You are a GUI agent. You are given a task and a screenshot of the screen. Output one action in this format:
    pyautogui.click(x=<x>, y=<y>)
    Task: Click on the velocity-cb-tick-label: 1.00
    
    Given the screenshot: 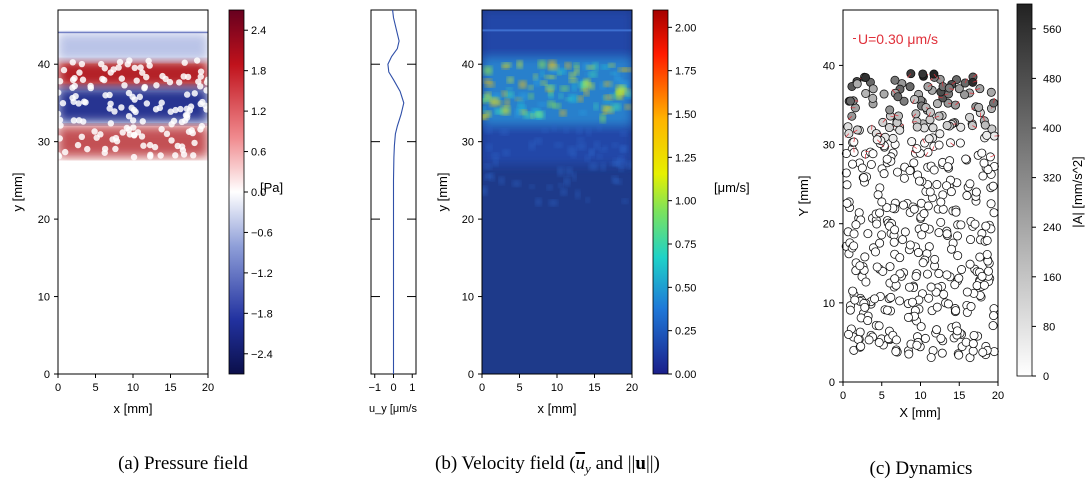 What is the action you would take?
    pyautogui.click(x=685, y=202)
    